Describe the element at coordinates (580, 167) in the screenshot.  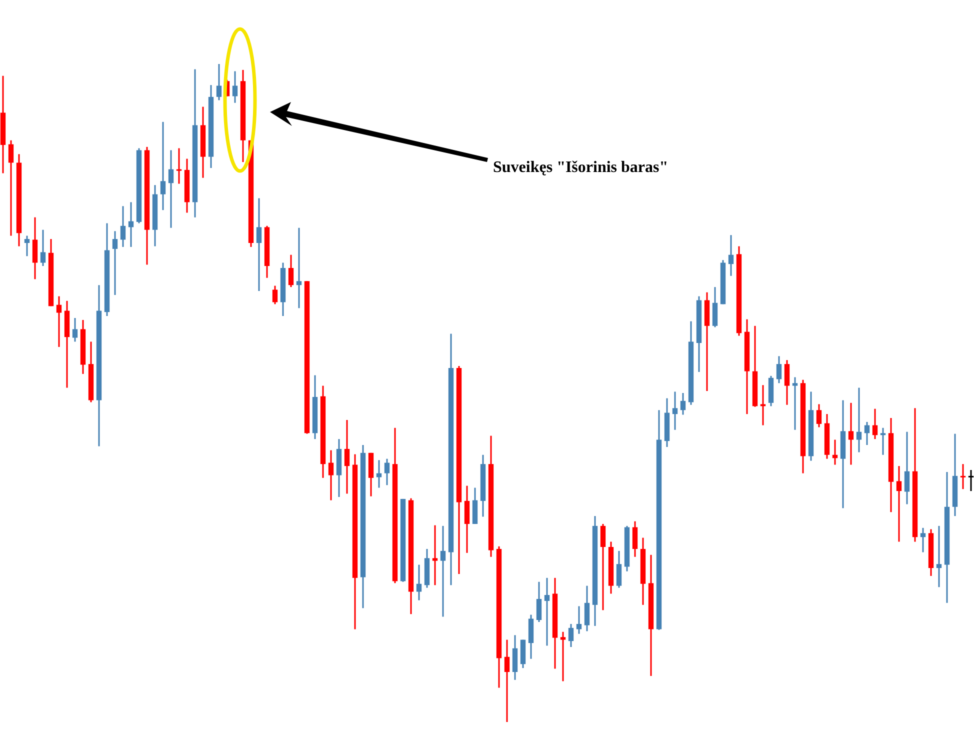
I see `annotation: Suveikęs "Išorinis baras"` at that location.